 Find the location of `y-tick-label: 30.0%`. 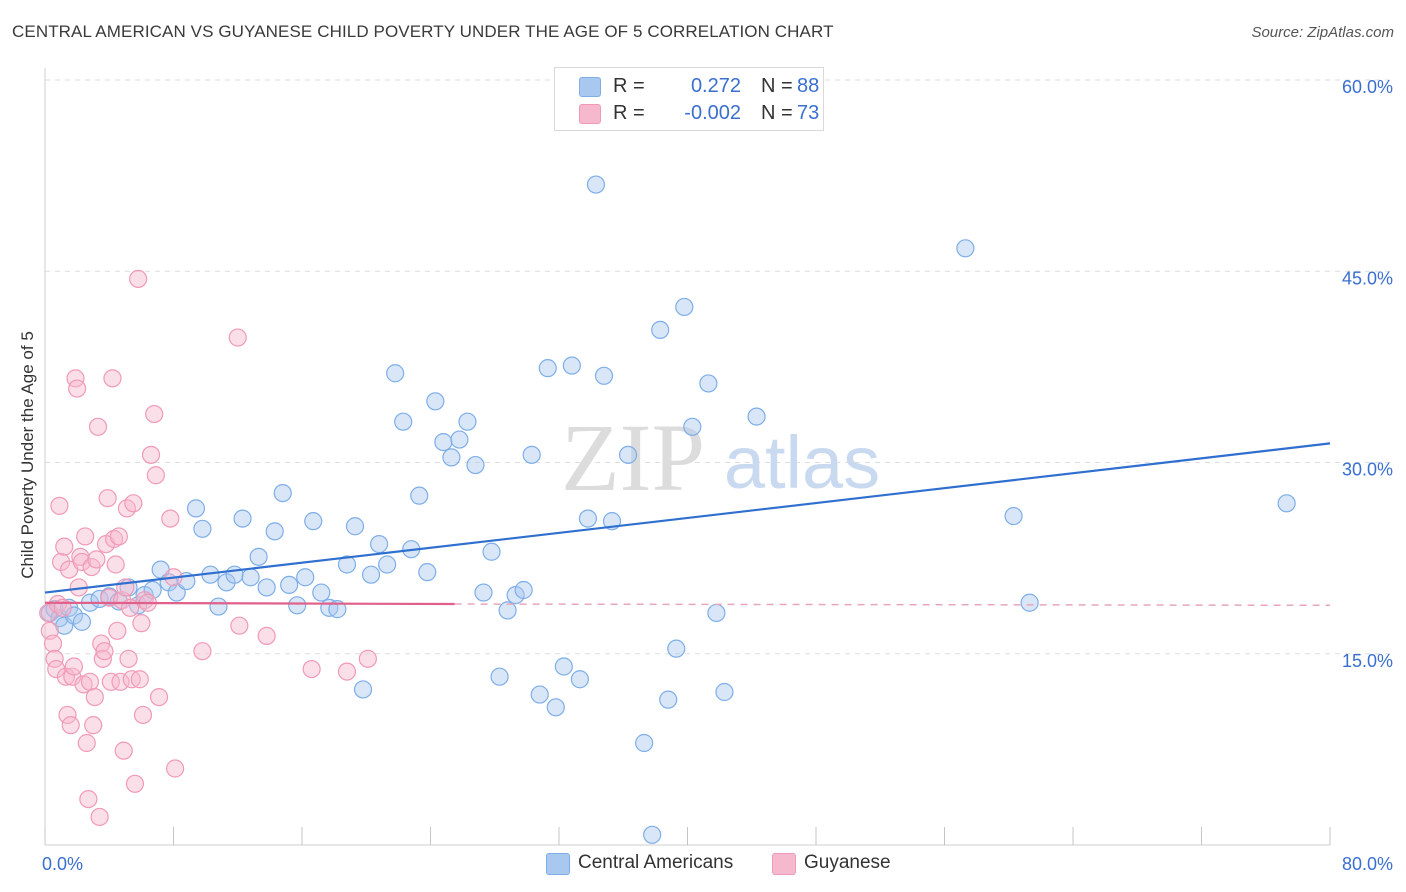

y-tick-label: 30.0% is located at coordinates (1367, 470).